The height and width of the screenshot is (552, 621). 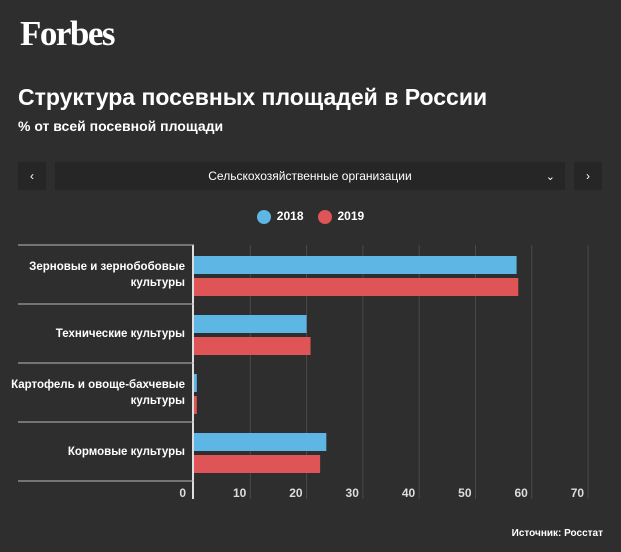 I want to click on chart-subtitle: % от всей посевной площади, so click(x=121, y=126).